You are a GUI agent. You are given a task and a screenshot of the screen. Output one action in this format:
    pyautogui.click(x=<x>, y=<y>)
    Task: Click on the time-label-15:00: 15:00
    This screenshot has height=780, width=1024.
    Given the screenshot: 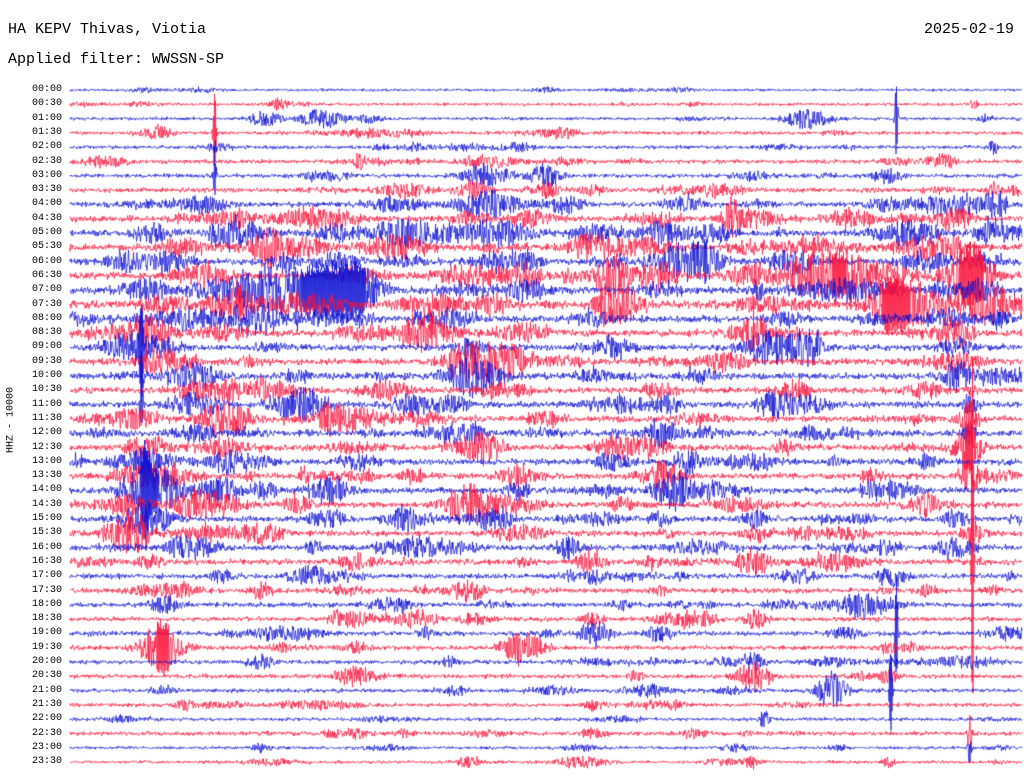 What is the action you would take?
    pyautogui.click(x=46, y=518)
    